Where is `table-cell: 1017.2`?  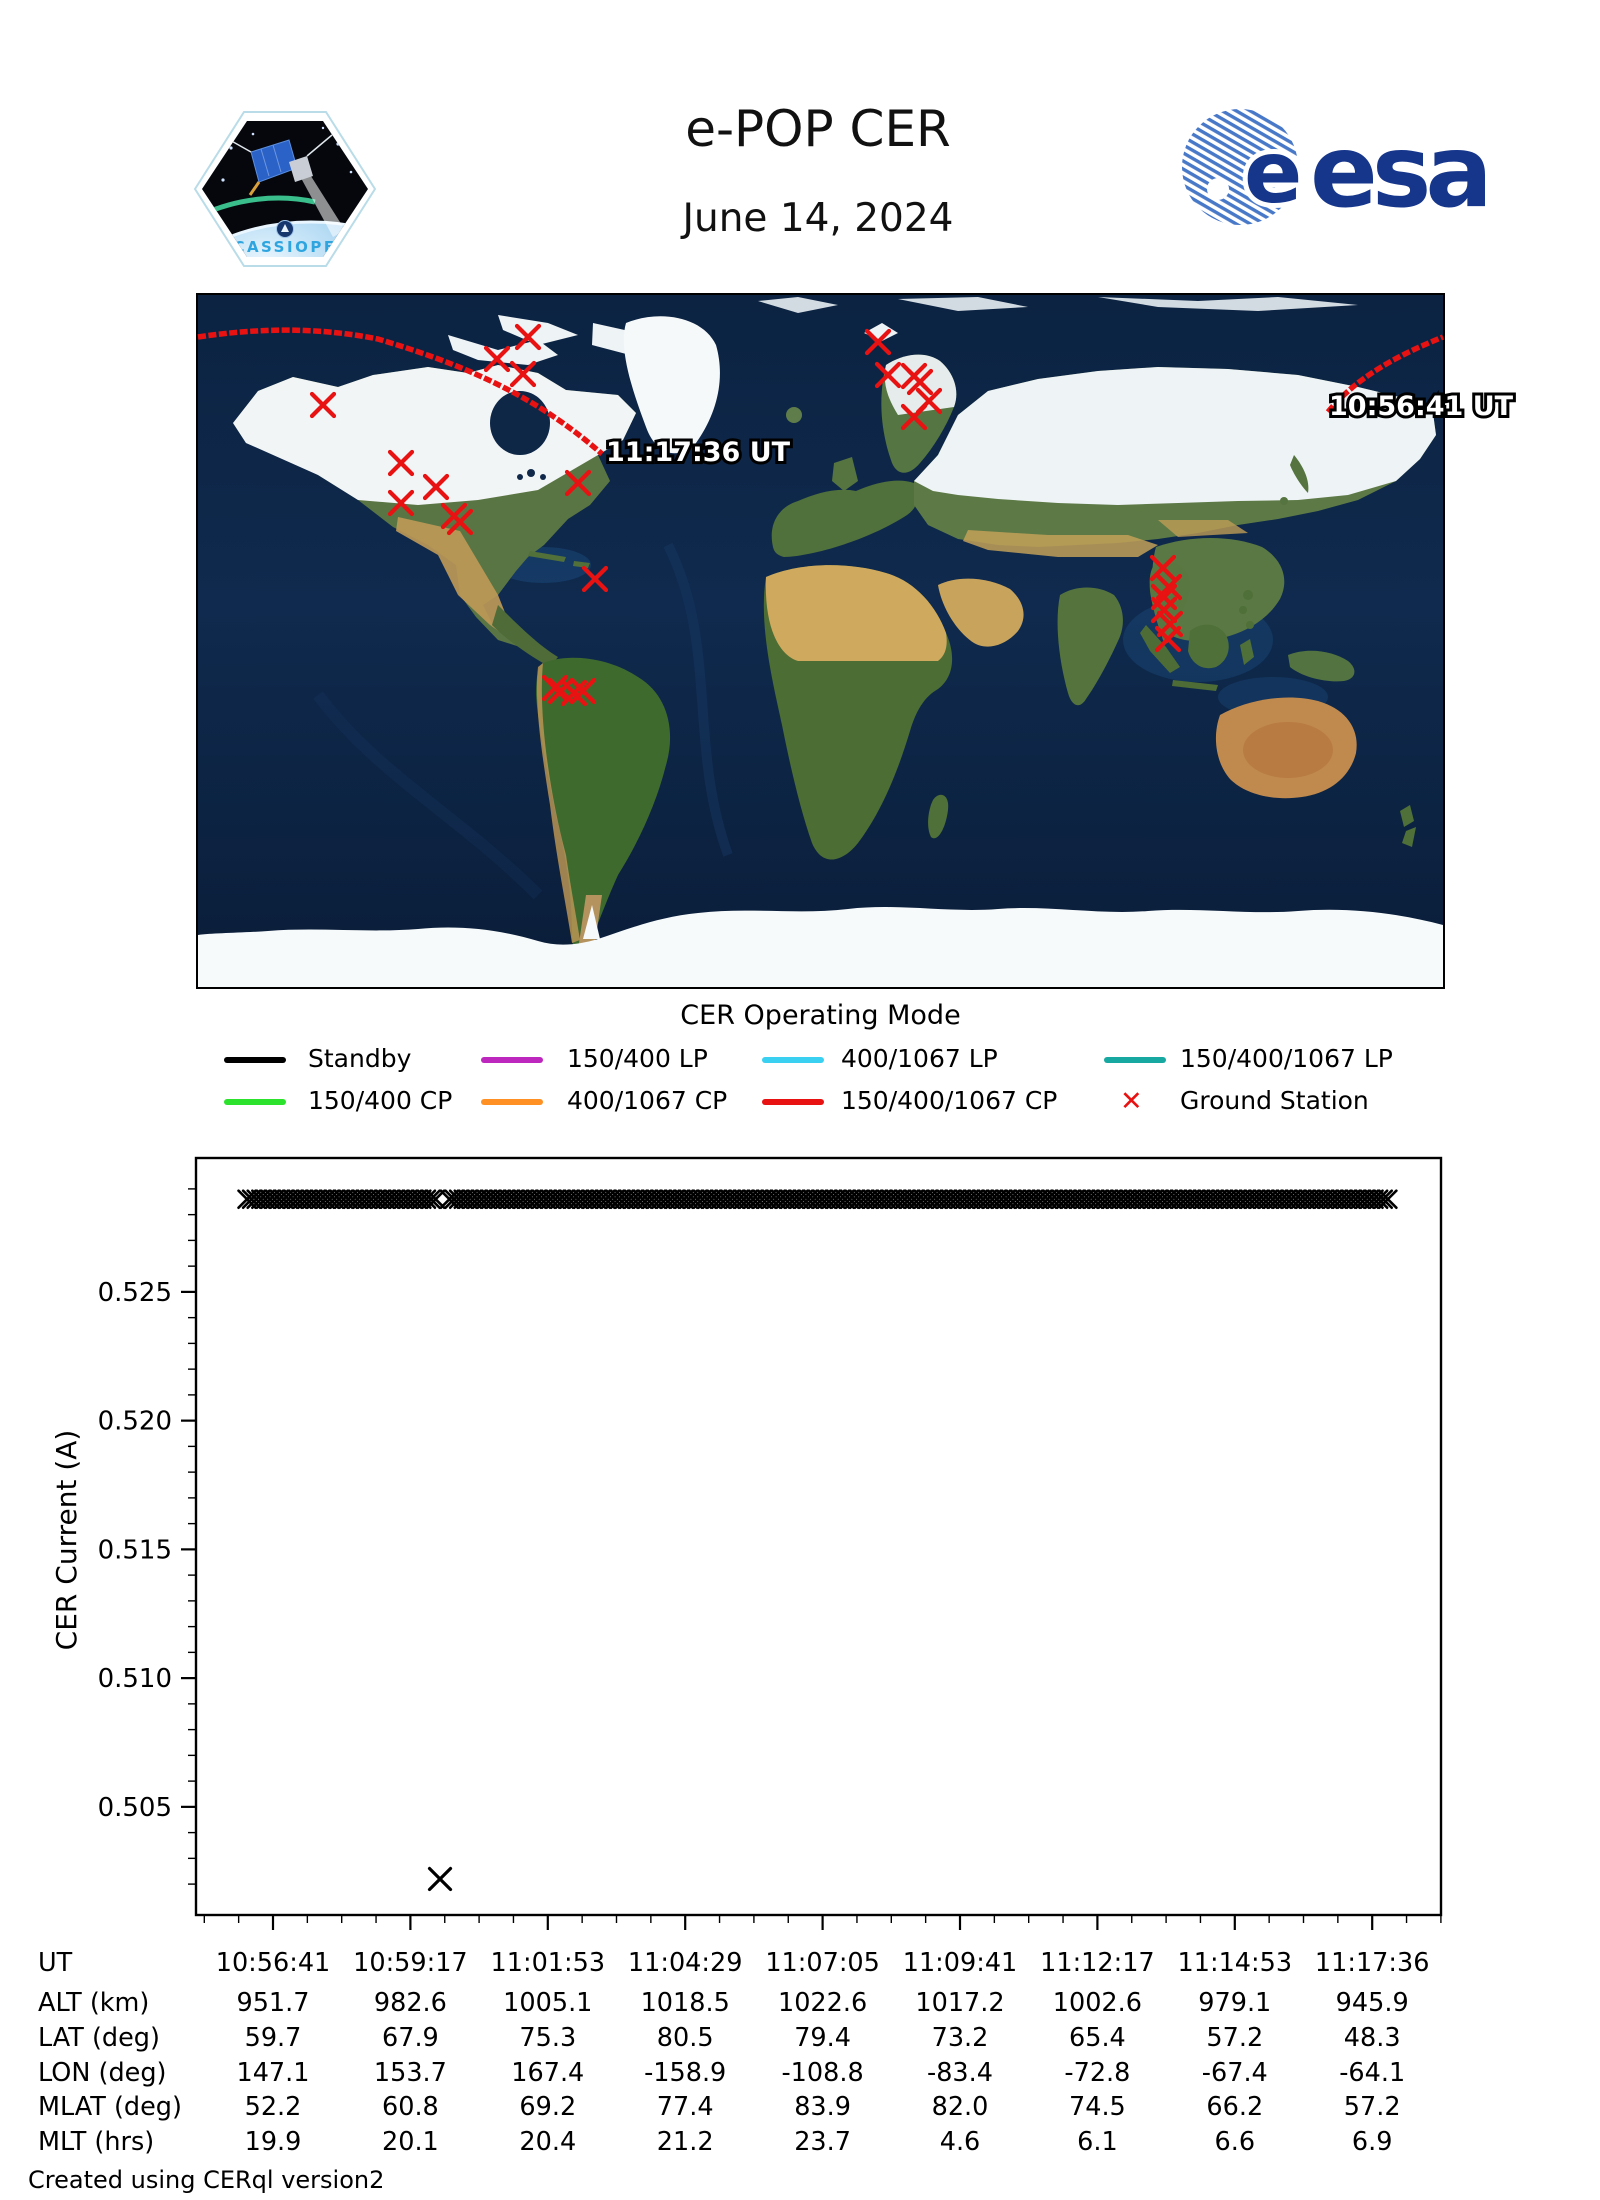
table-cell: 1017.2 is located at coordinates (960, 2003).